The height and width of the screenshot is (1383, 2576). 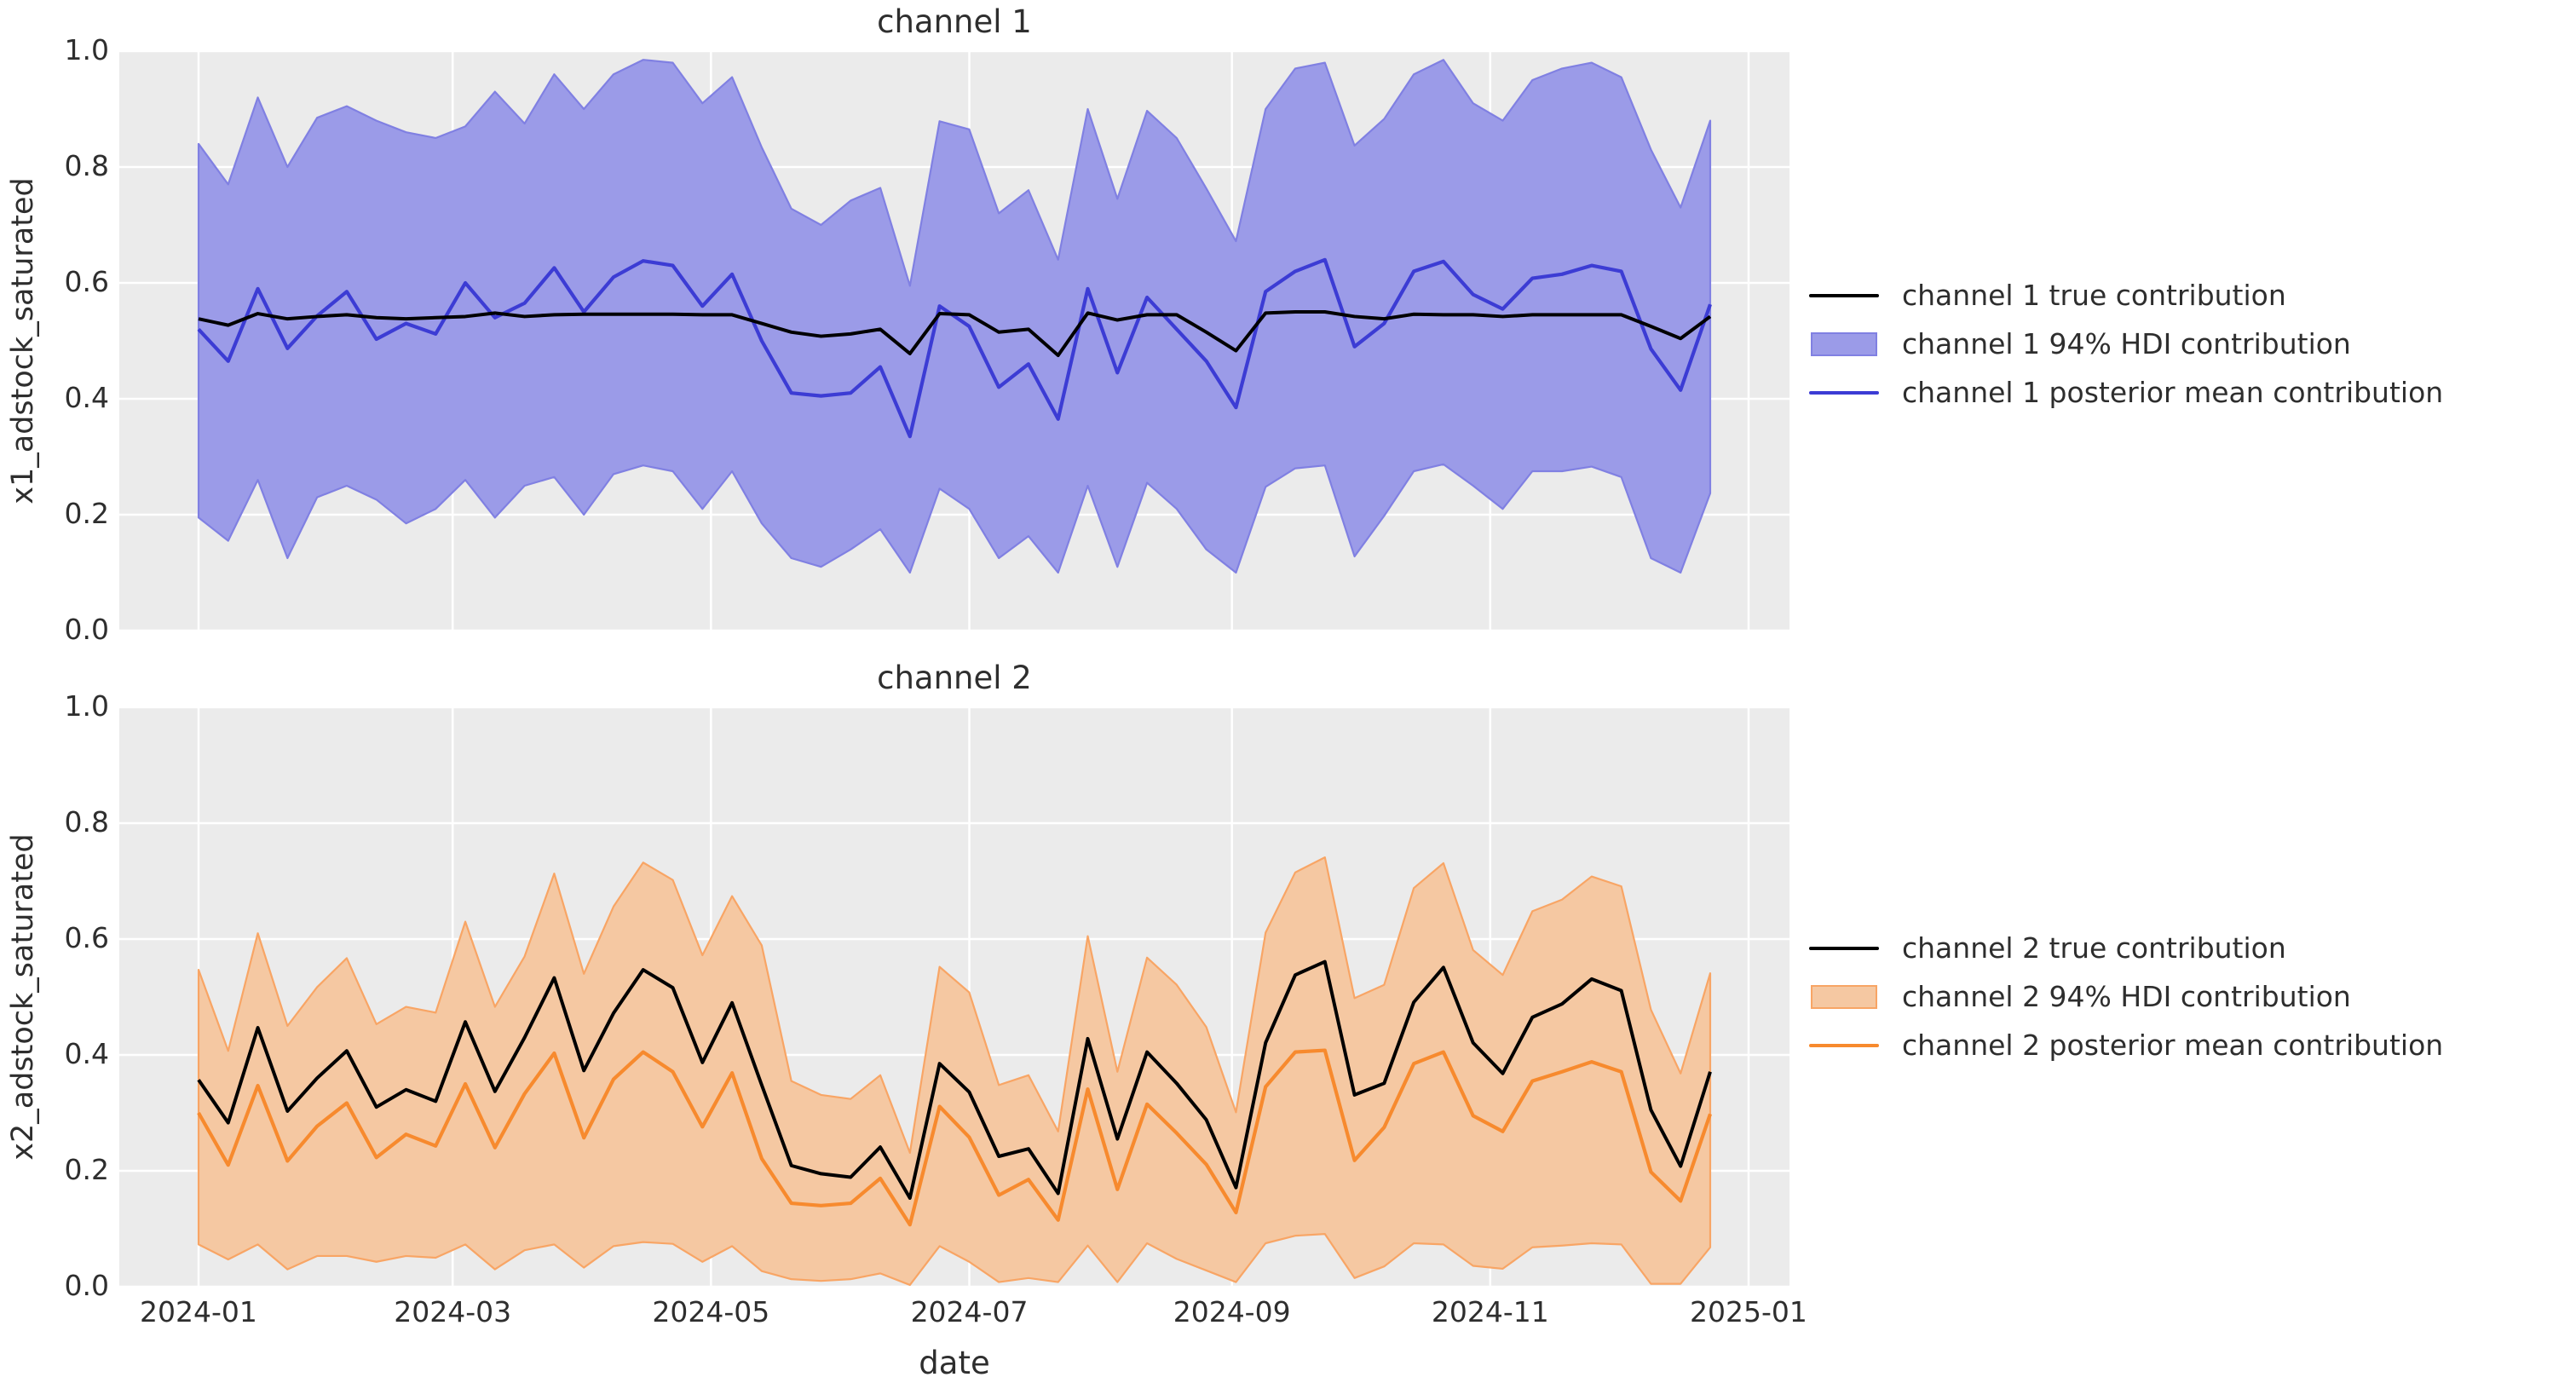 What do you see at coordinates (1490, 1312) in the screenshot?
I see `x-tick-label: 2024-11` at bounding box center [1490, 1312].